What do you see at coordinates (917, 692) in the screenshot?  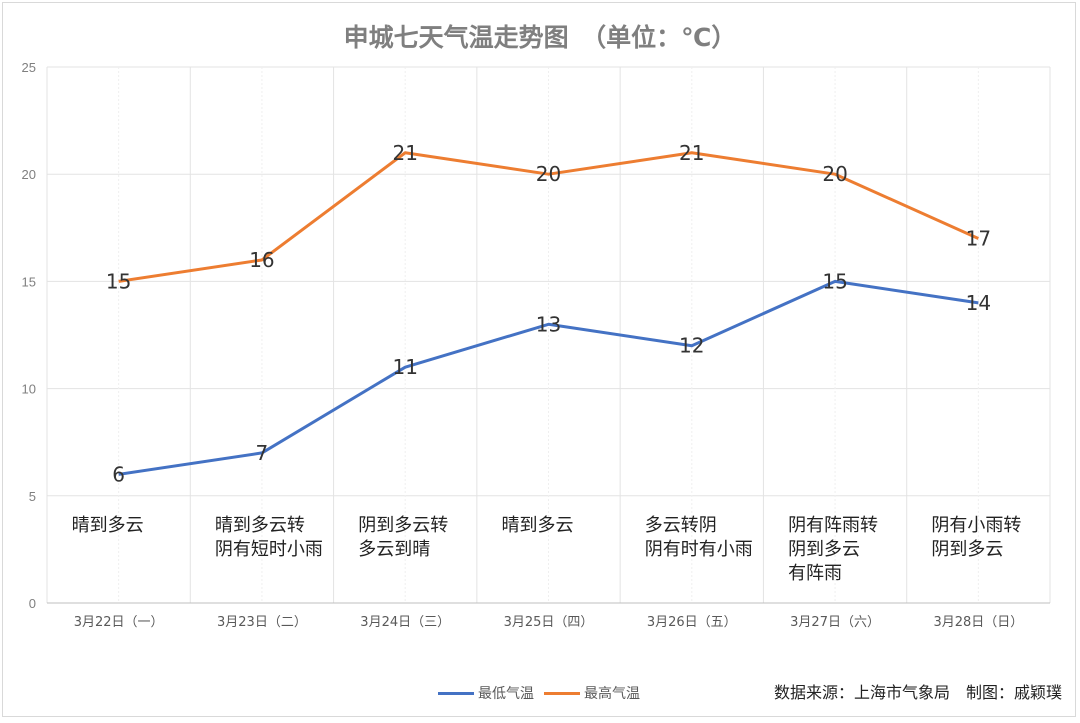 I see `data-source-credit: 数据来源：上海市气象局 制图：戚颖璞` at bounding box center [917, 692].